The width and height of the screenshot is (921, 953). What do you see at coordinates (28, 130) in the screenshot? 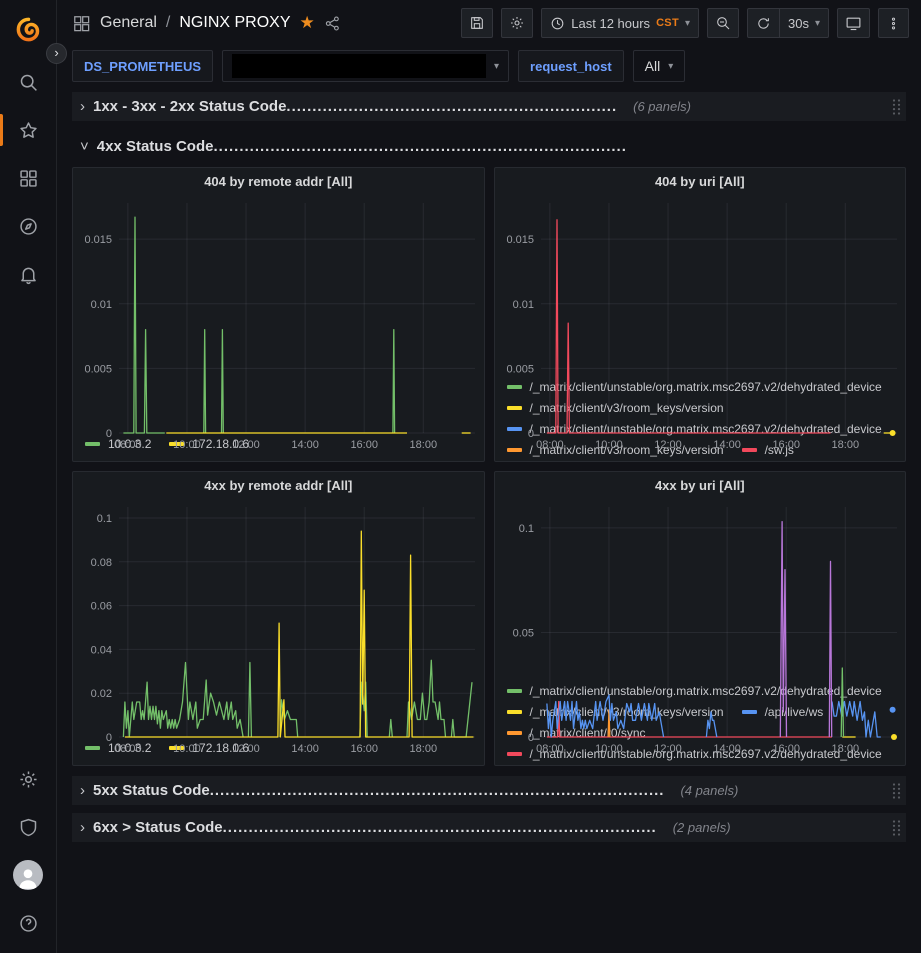
I see `sidebar-item-starred` at bounding box center [28, 130].